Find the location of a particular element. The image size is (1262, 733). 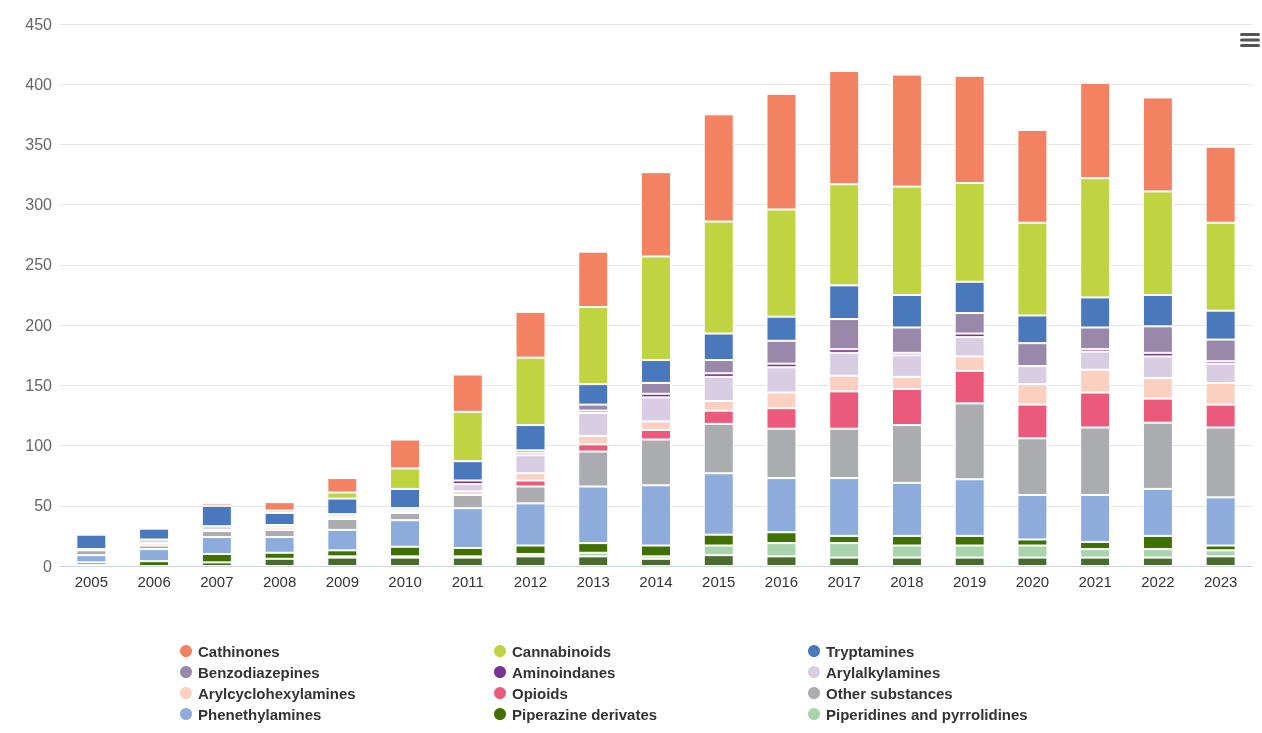

x-tick-label: 2016 is located at coordinates (781, 581).